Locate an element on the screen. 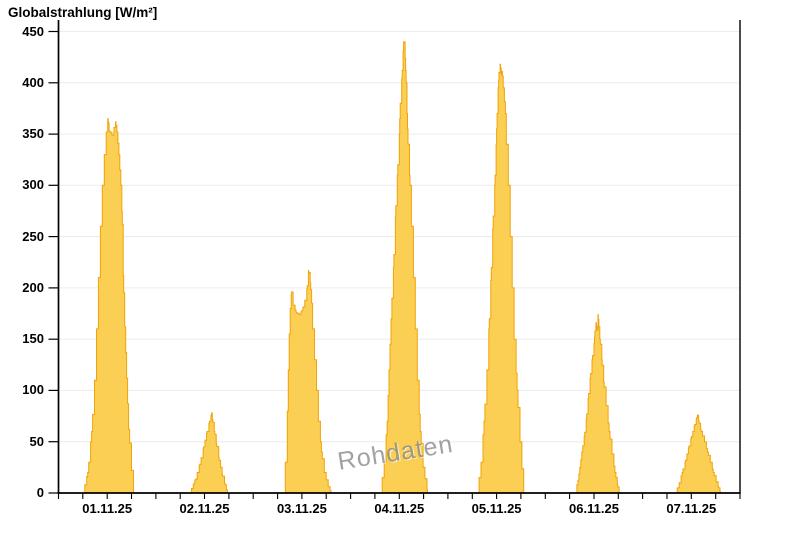  radiation-area-03.11.25 is located at coordinates (307, 382).